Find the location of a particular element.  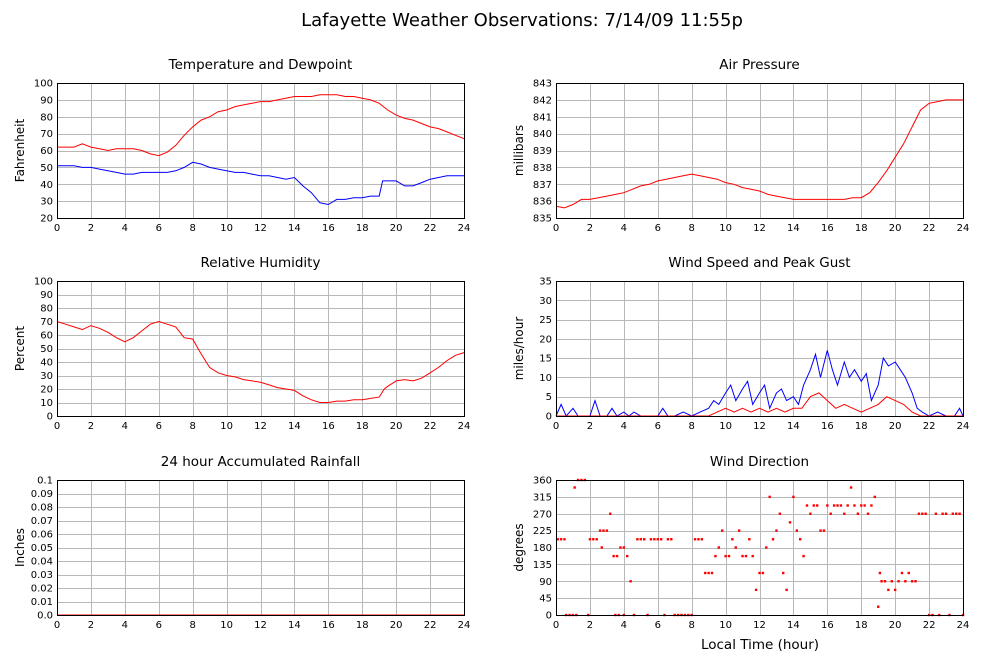

y-tick-label: 30 is located at coordinates (46, 376).